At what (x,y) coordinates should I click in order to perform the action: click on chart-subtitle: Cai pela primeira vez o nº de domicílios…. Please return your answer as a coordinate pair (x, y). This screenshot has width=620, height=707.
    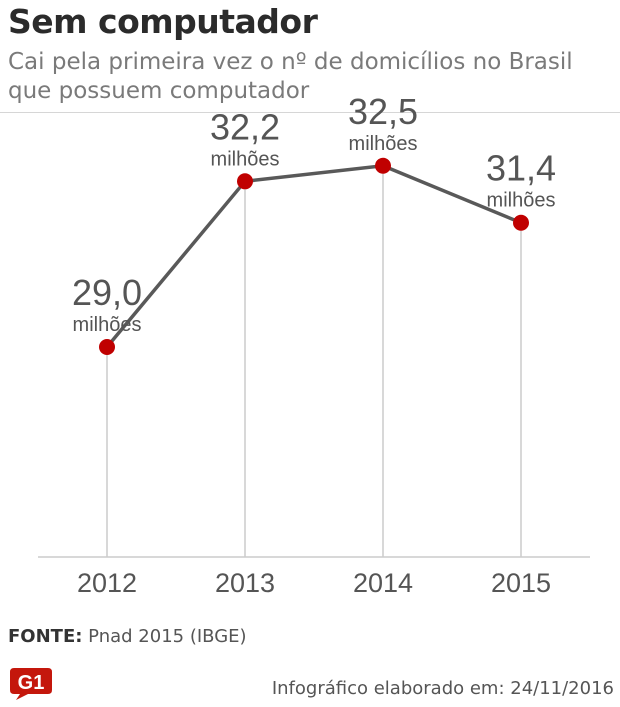
    Looking at the image, I should click on (290, 76).